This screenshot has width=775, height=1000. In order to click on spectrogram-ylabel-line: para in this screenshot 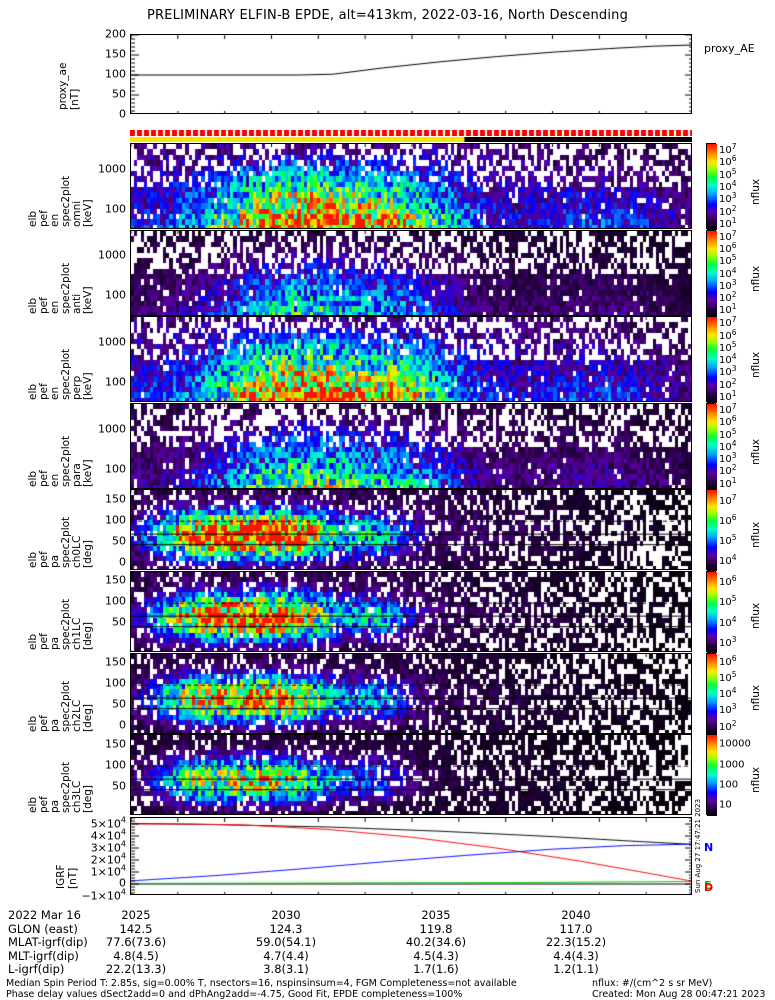, I will do `click(77, 474)`.